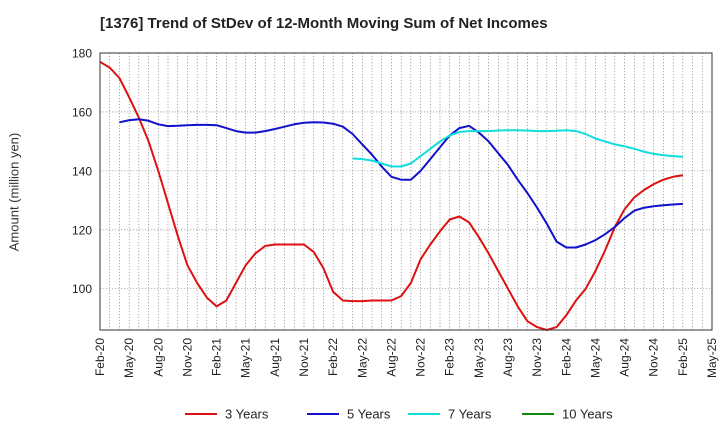  Describe the element at coordinates (654, 357) in the screenshot. I see `x-tick-label: Nov-24` at that location.